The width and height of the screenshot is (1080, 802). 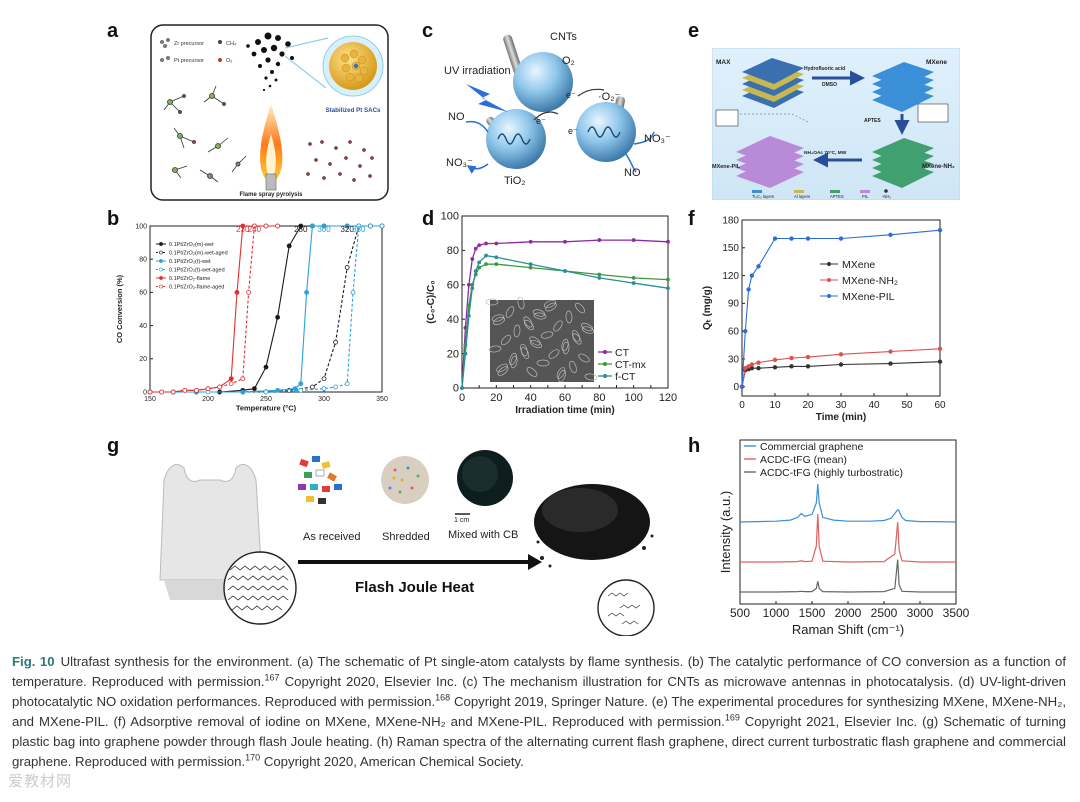 What do you see at coordinates (453, 320) in the screenshot?
I see `y-tick-label: 40` at bounding box center [453, 320].